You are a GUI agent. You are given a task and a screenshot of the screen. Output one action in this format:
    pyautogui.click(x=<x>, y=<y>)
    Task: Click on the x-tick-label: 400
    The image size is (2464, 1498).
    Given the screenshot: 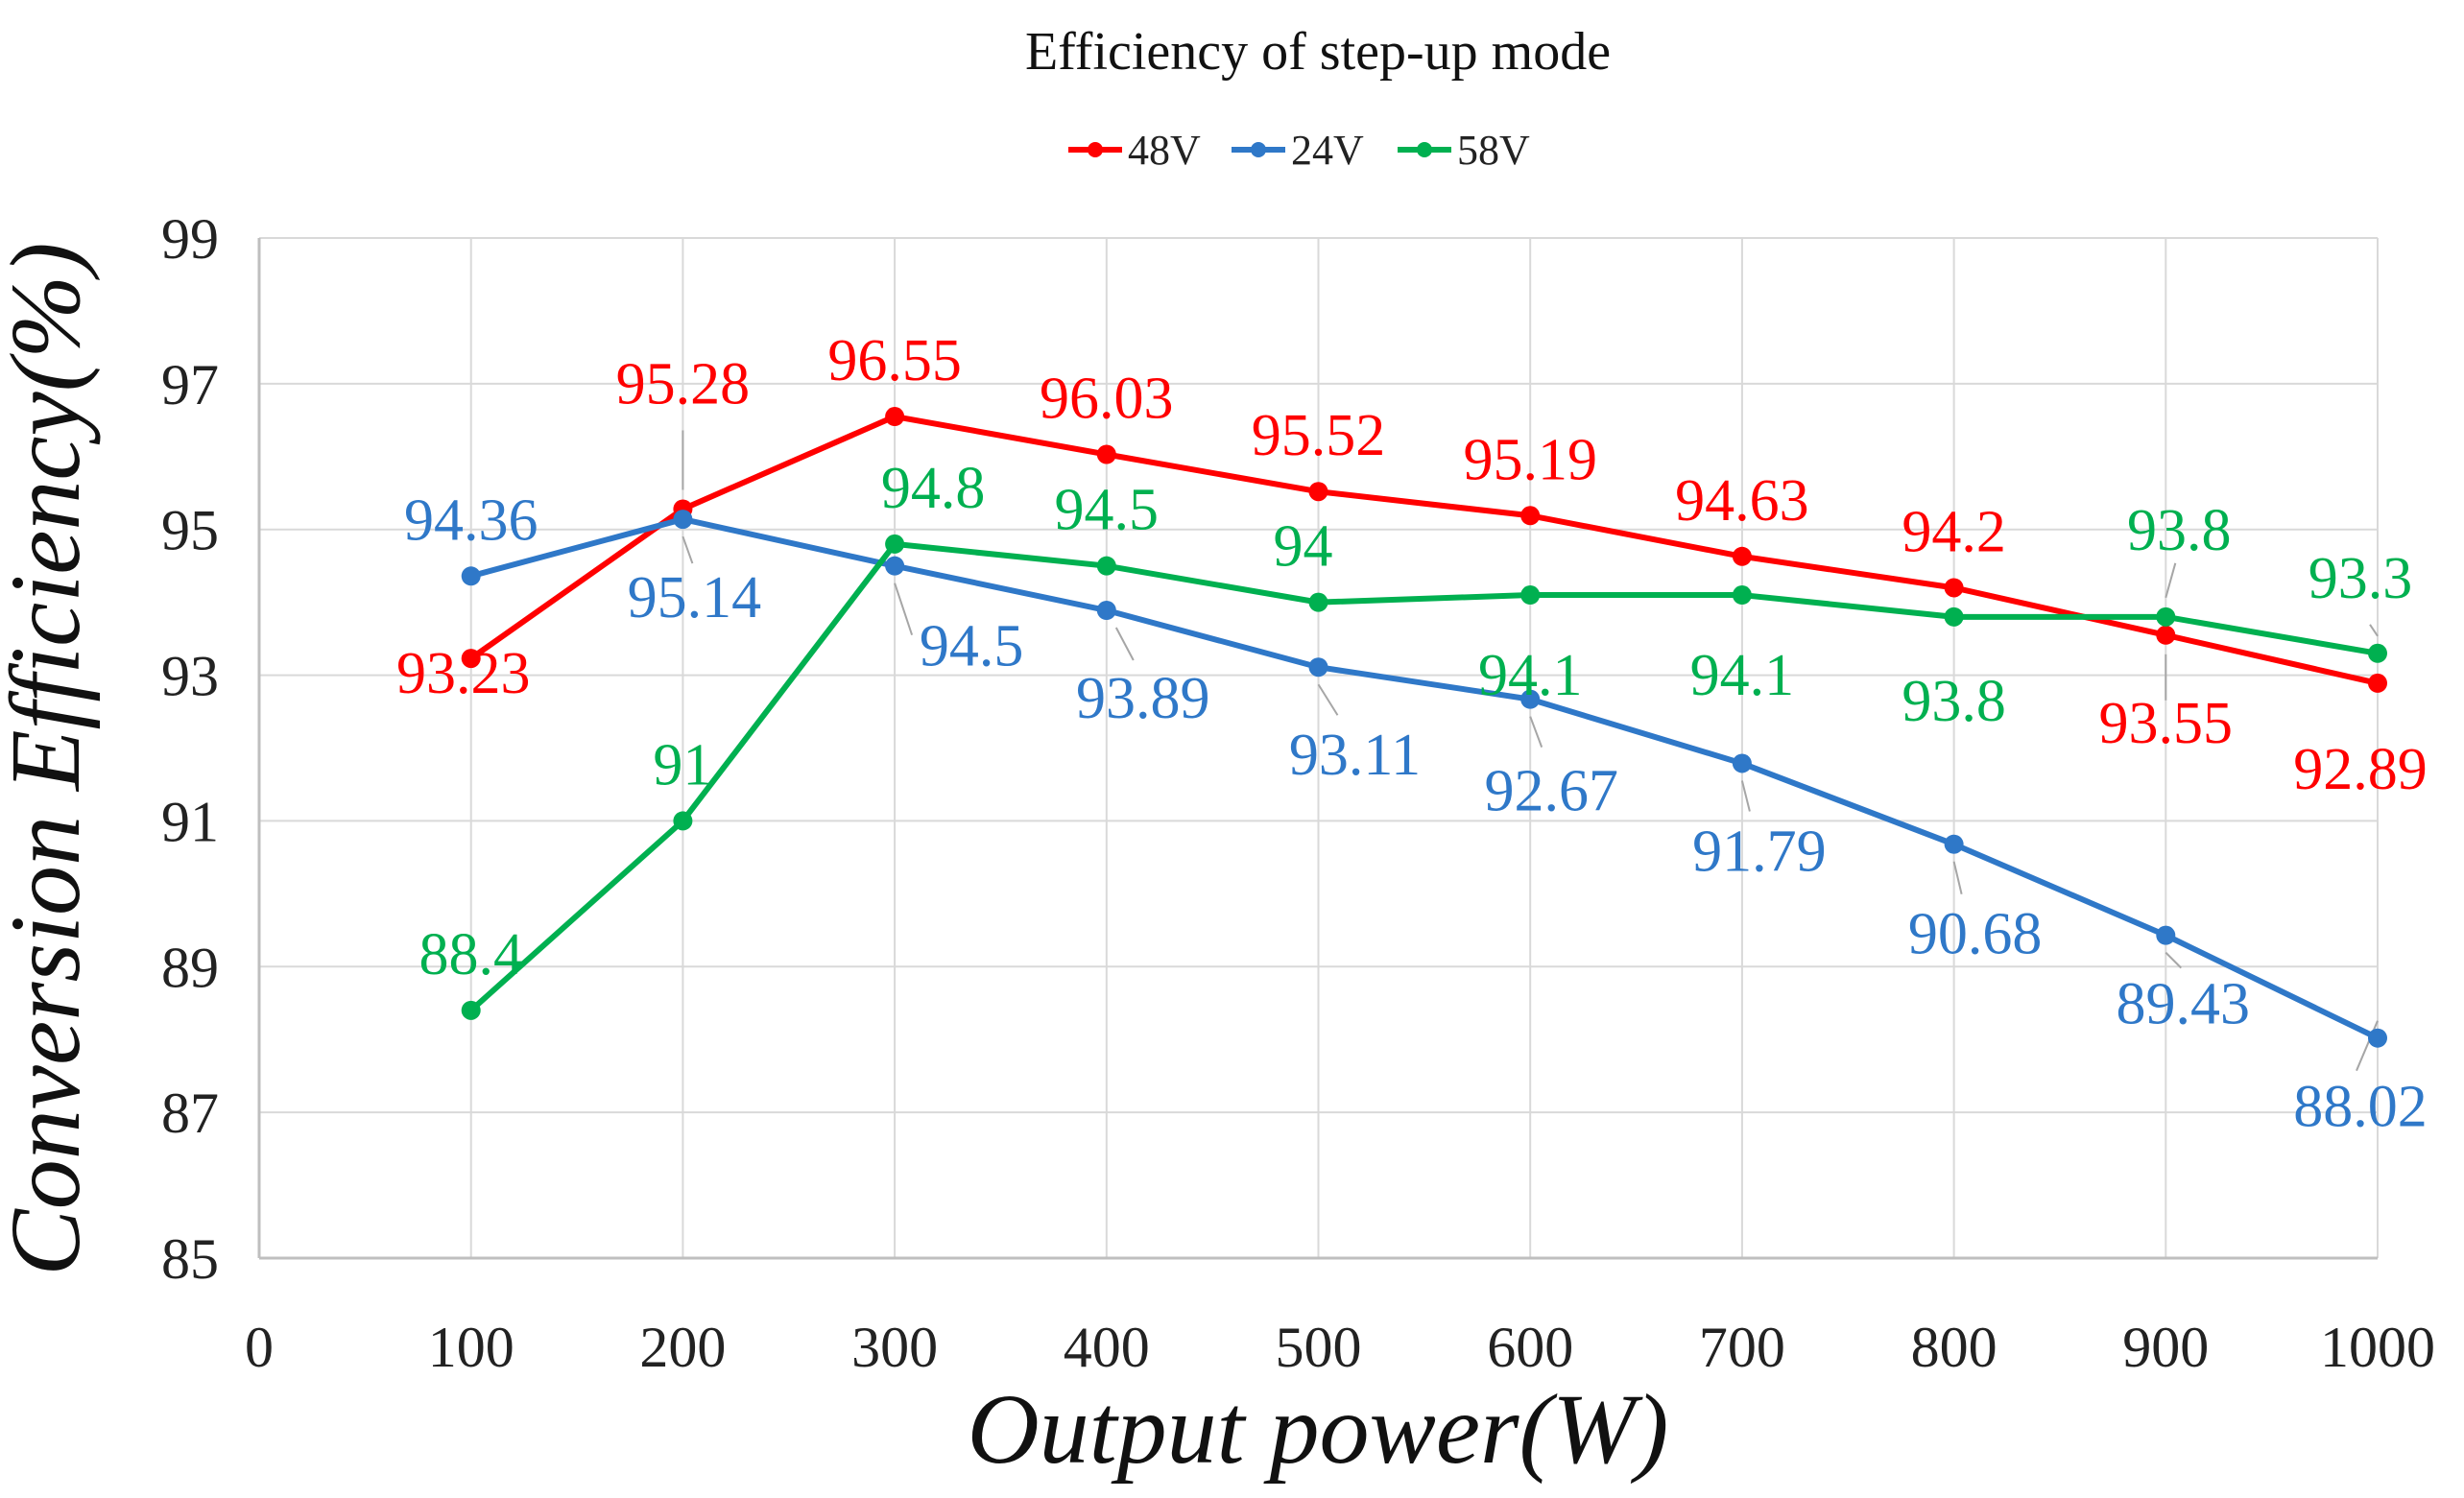 What is the action you would take?
    pyautogui.click(x=1107, y=1347)
    